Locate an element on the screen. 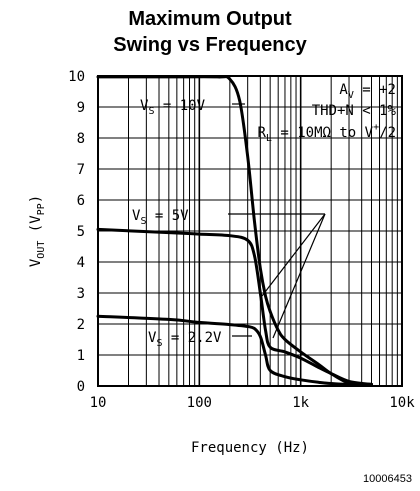 The height and width of the screenshot is (491, 420). y-tick-label: 5 is located at coordinates (81, 232).